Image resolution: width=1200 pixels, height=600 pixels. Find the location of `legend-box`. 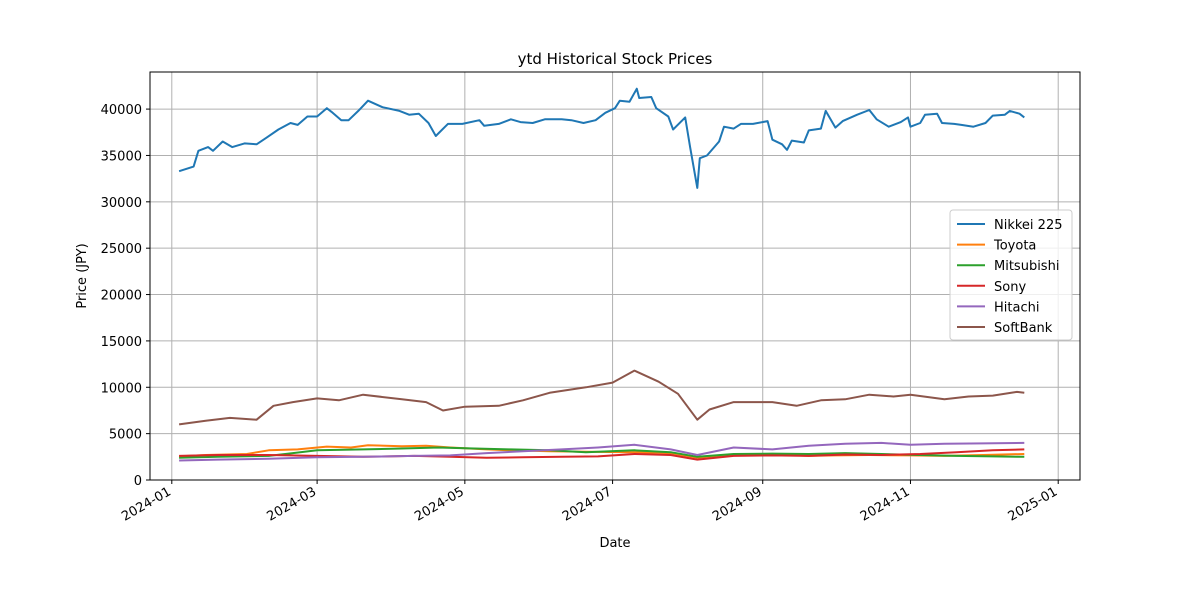

legend-box is located at coordinates (1011, 275).